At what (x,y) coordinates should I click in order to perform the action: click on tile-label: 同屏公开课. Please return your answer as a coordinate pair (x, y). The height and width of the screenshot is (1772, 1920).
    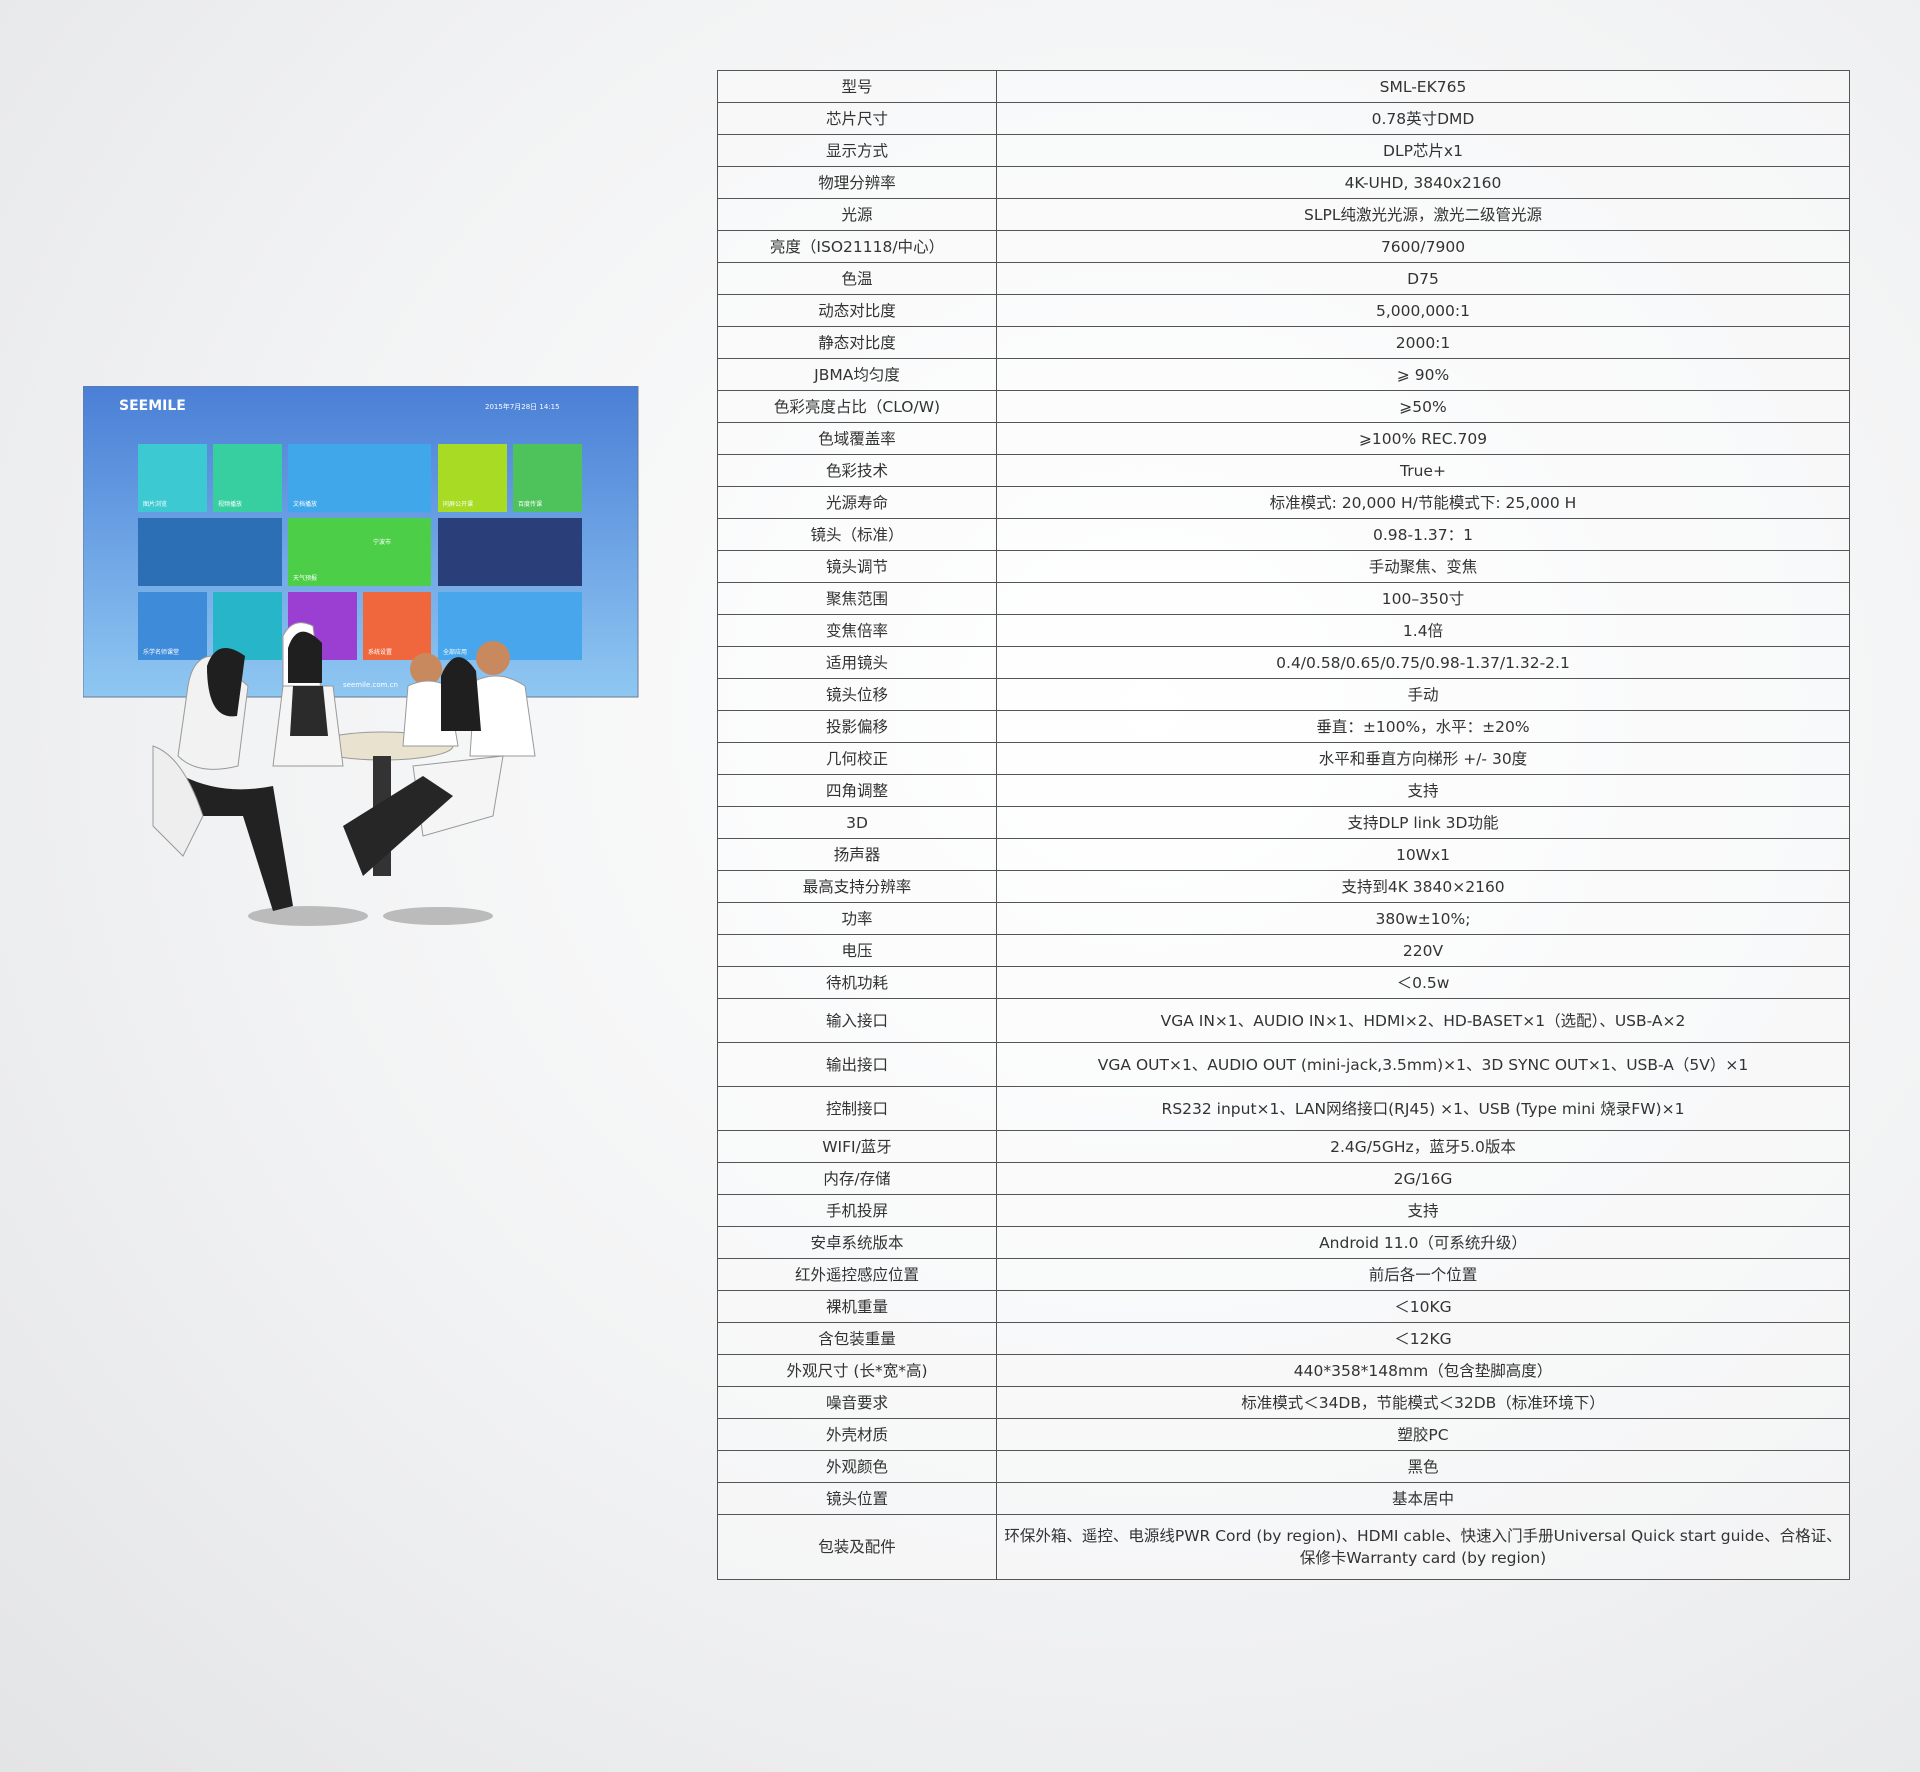
    Looking at the image, I should click on (458, 504).